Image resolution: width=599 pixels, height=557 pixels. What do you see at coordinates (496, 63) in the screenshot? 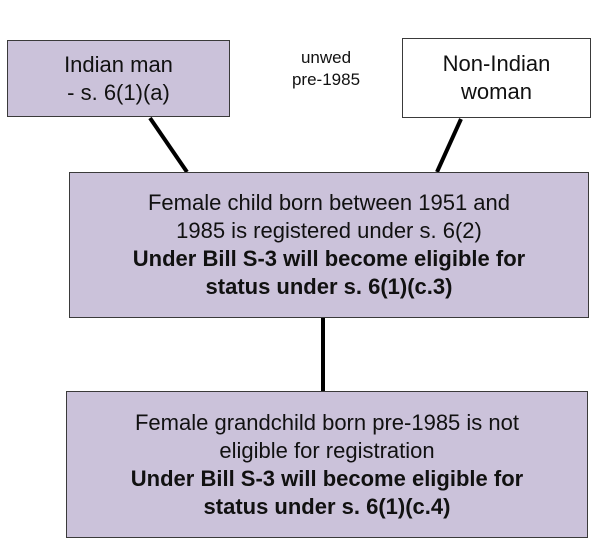
I see `non-indian-woman-label-line1: Non-Indian` at bounding box center [496, 63].